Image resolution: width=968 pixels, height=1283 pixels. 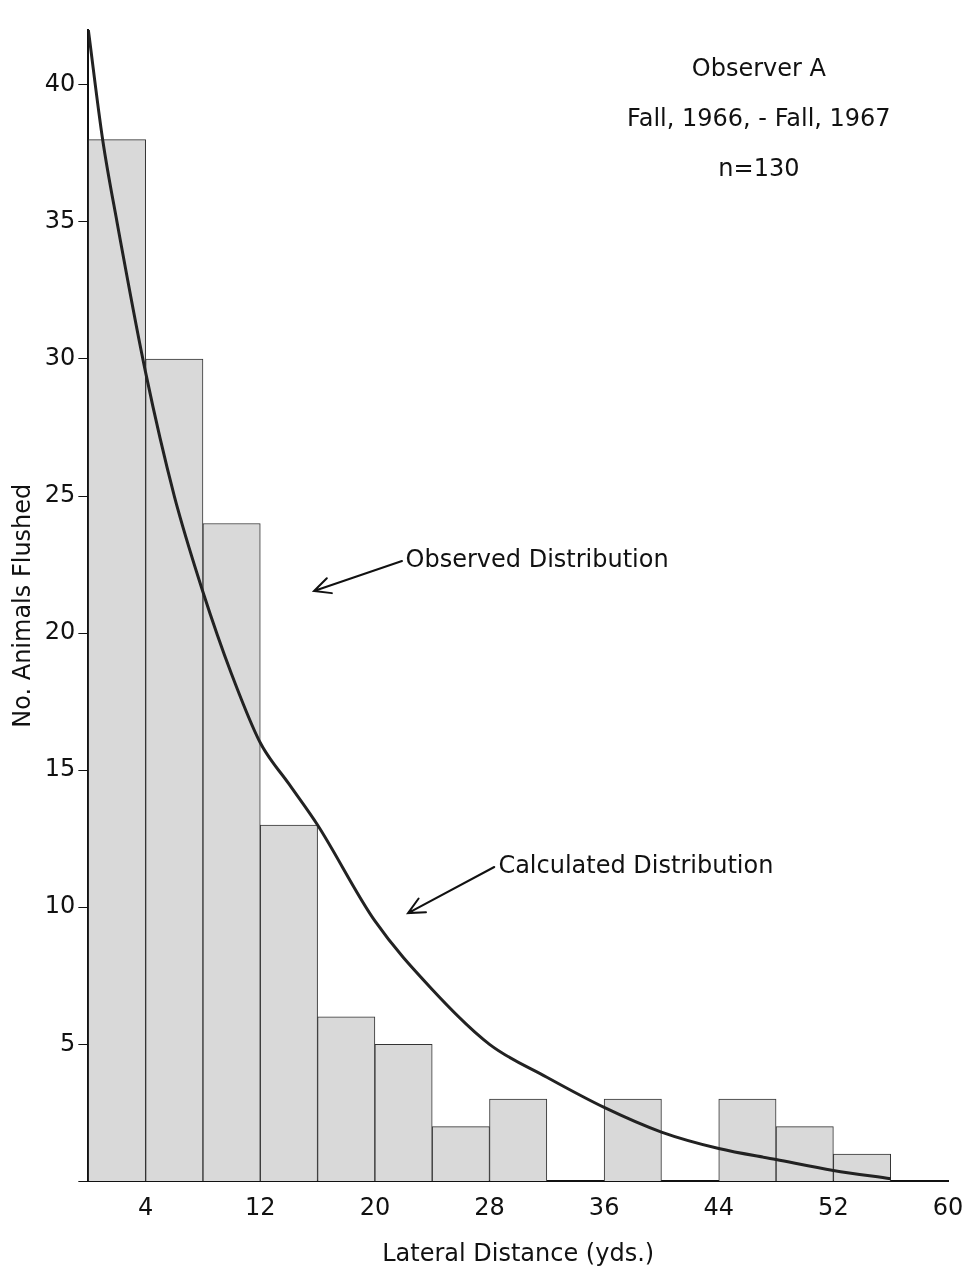 What do you see at coordinates (60, 905) in the screenshot?
I see `y-tick-label: 10` at bounding box center [60, 905].